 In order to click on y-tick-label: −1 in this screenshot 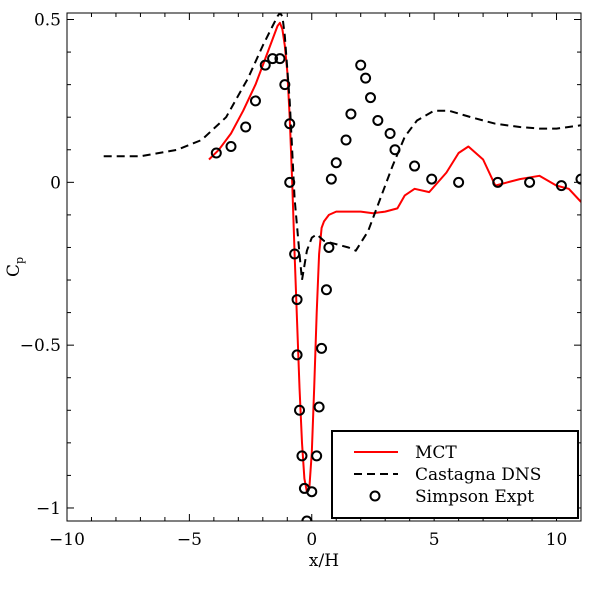, I will do `click(48, 509)`.